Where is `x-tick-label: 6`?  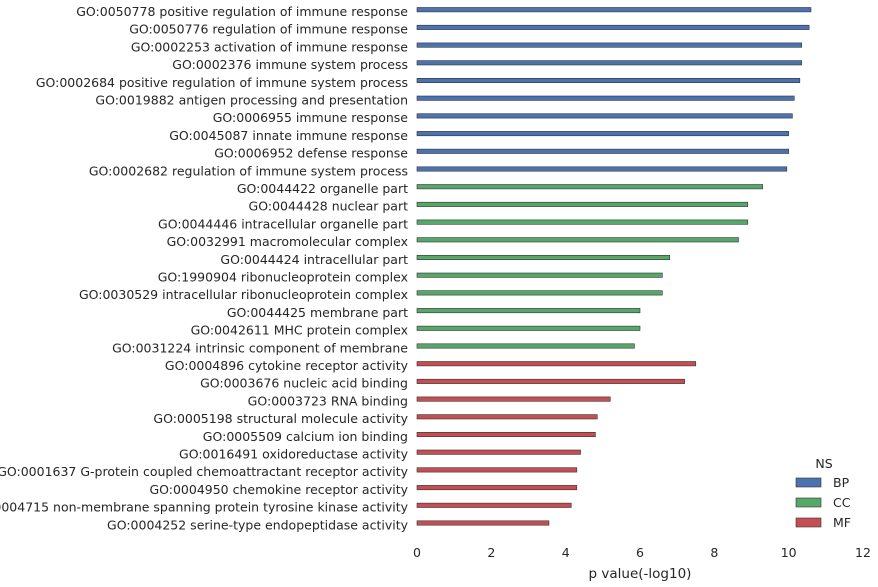 x-tick-label: 6 is located at coordinates (640, 552).